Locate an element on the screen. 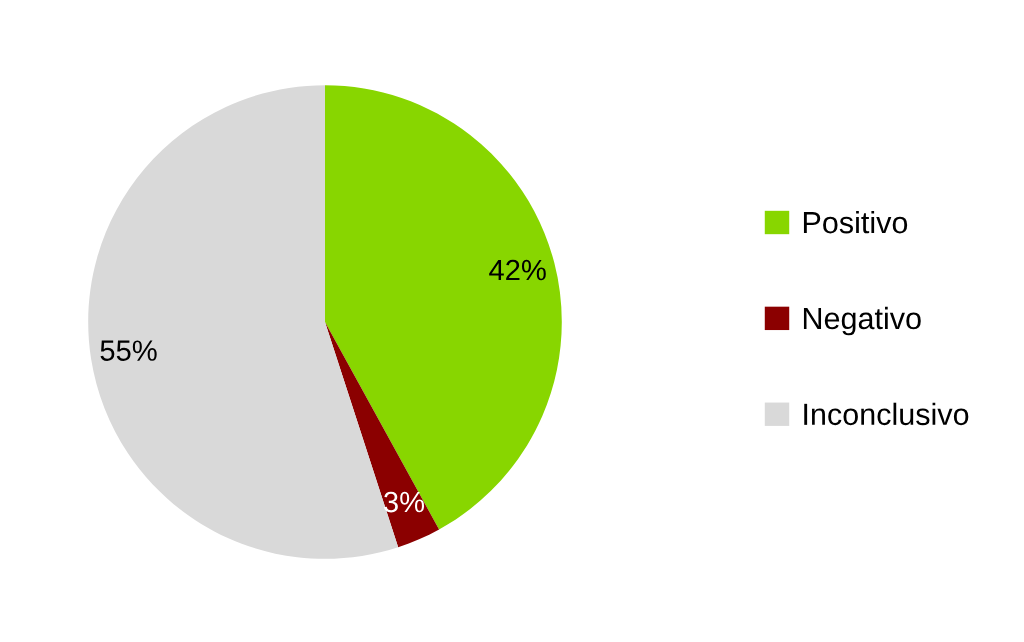 The height and width of the screenshot is (642, 1024). data-label: 42% is located at coordinates (517, 270).